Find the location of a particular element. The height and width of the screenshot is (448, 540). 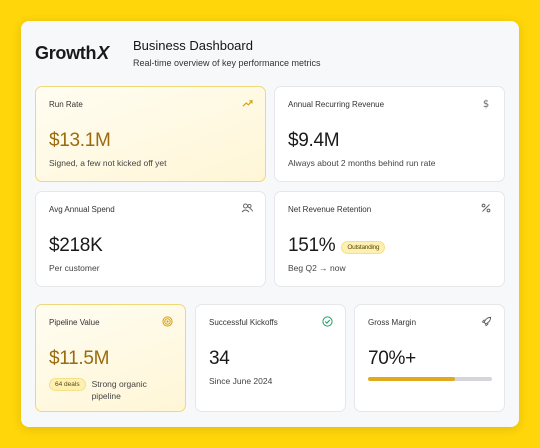

dollar-icon: $ is located at coordinates (486, 103).